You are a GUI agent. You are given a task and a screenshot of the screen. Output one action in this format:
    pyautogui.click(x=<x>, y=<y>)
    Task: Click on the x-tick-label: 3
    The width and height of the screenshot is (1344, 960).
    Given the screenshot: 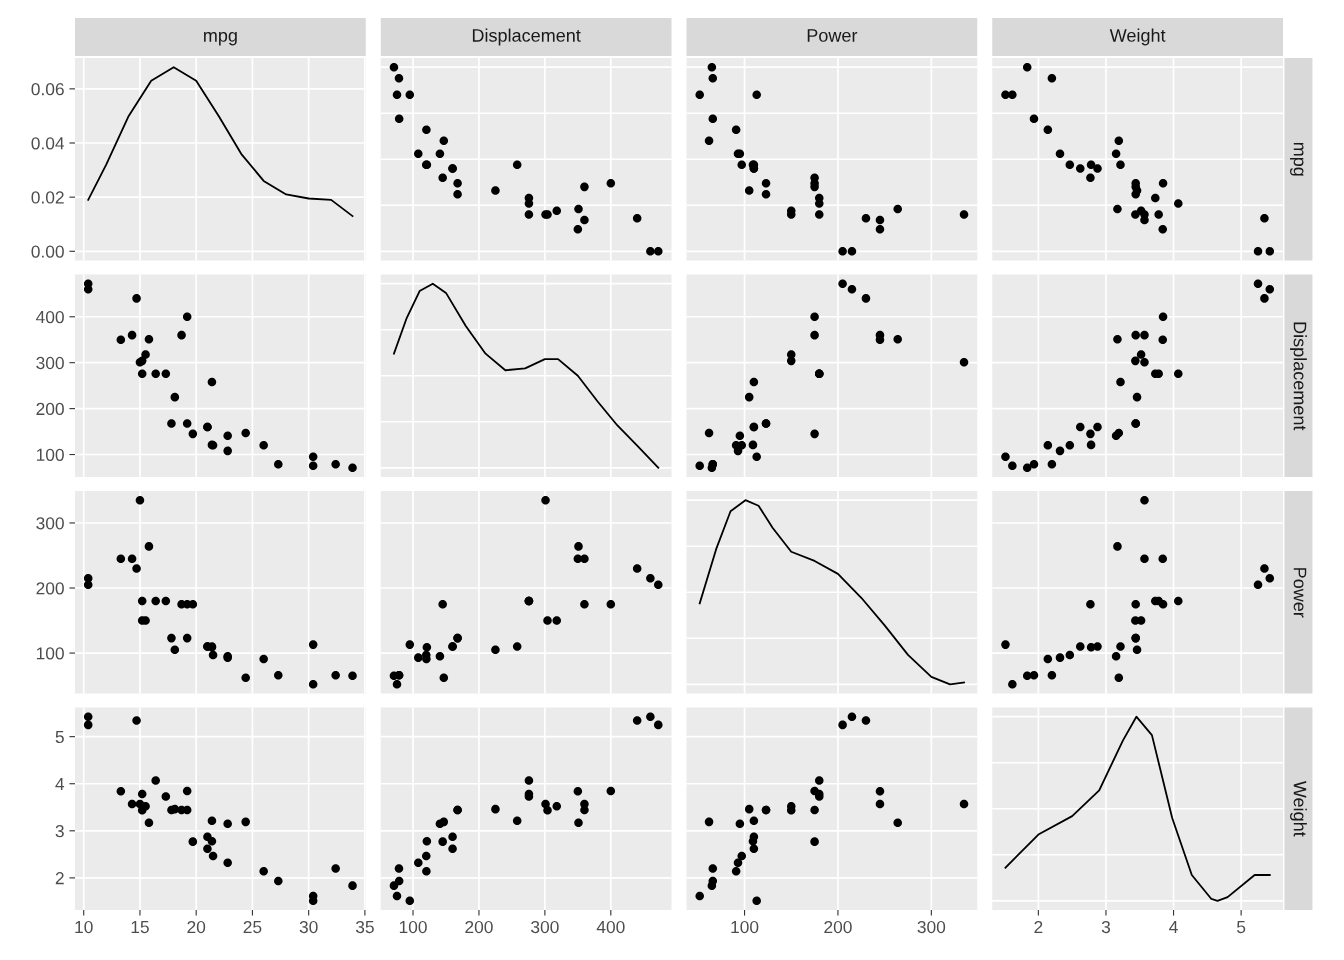 What is the action you would take?
    pyautogui.click(x=1106, y=927)
    